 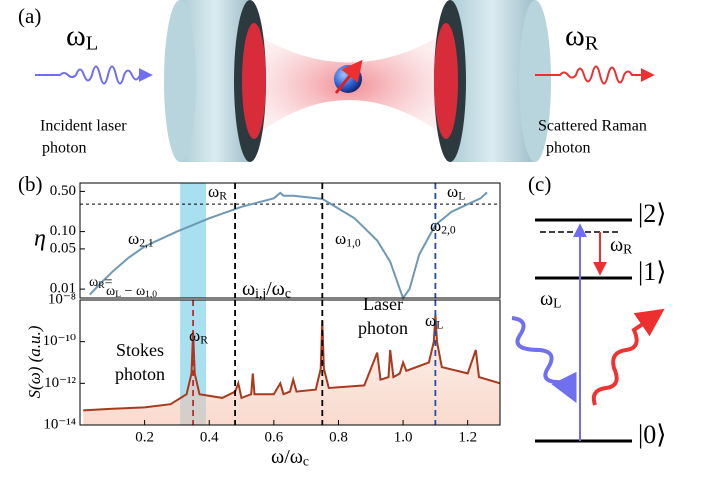 What do you see at coordinates (273, 437) in the screenshot?
I see `x-tick-label: 0.6` at bounding box center [273, 437].